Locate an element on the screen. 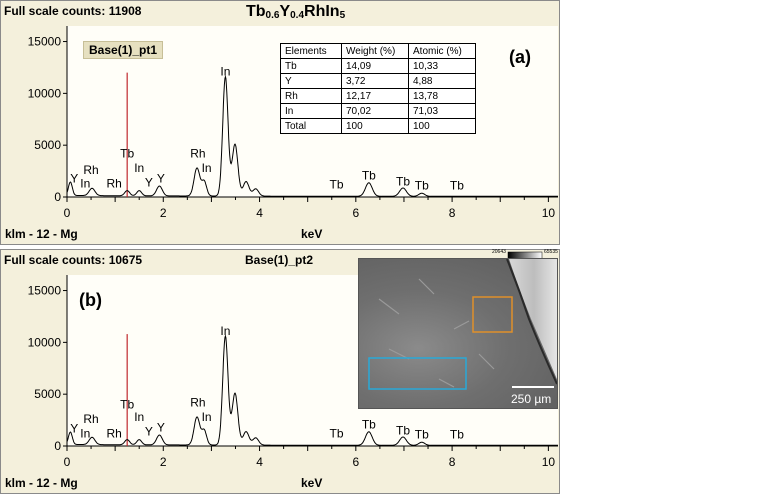 The width and height of the screenshot is (773, 495). sem-scale-bar-label: 250 µm is located at coordinates (531, 399).